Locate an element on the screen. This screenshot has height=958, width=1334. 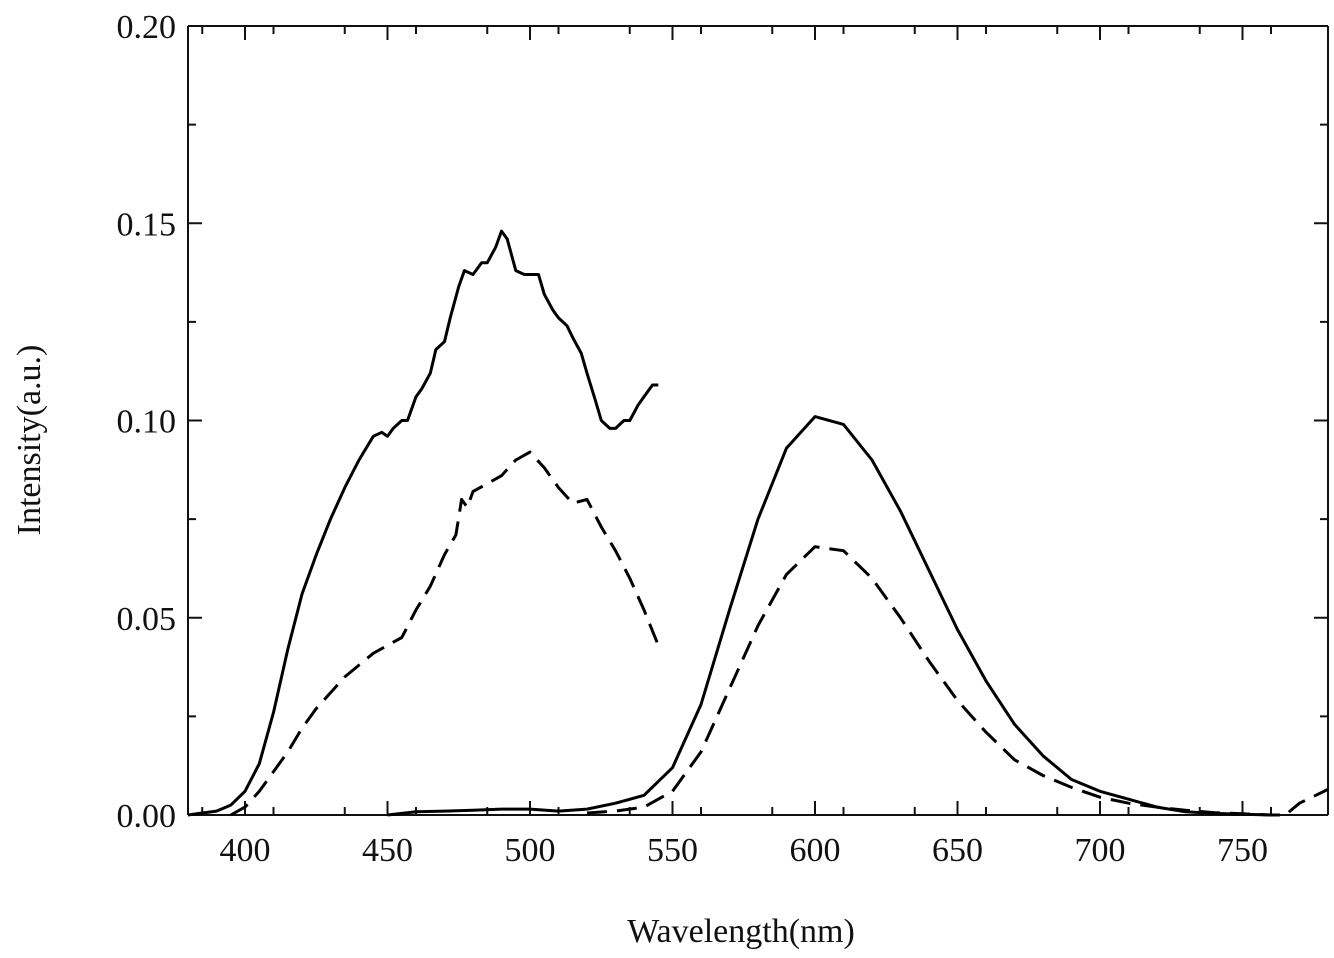
x-tick-label: 450 is located at coordinates (387, 850).